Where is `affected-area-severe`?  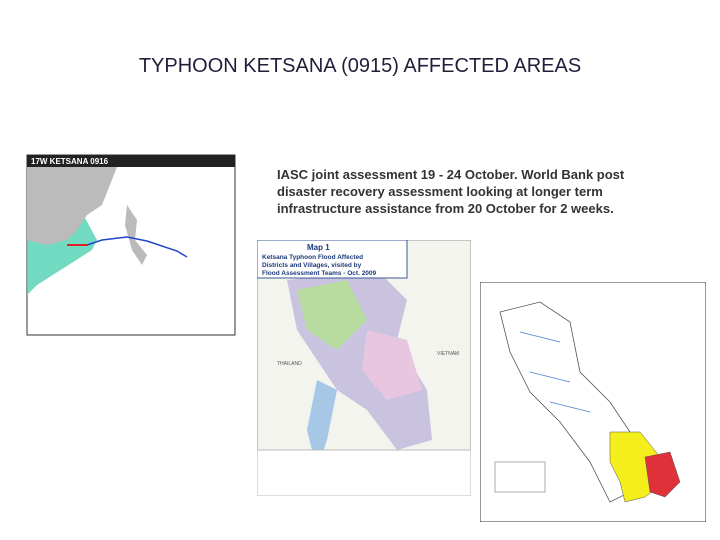
affected-area-severe is located at coordinates (662, 474).